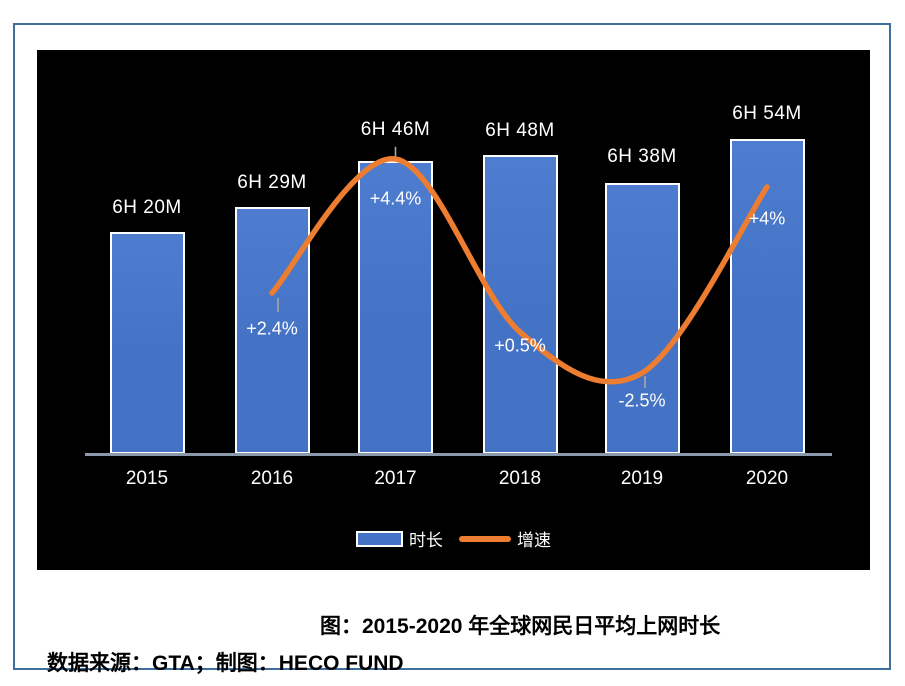  Describe the element at coordinates (272, 183) in the screenshot. I see `bar-value-label-2016: 6H 29M` at that location.